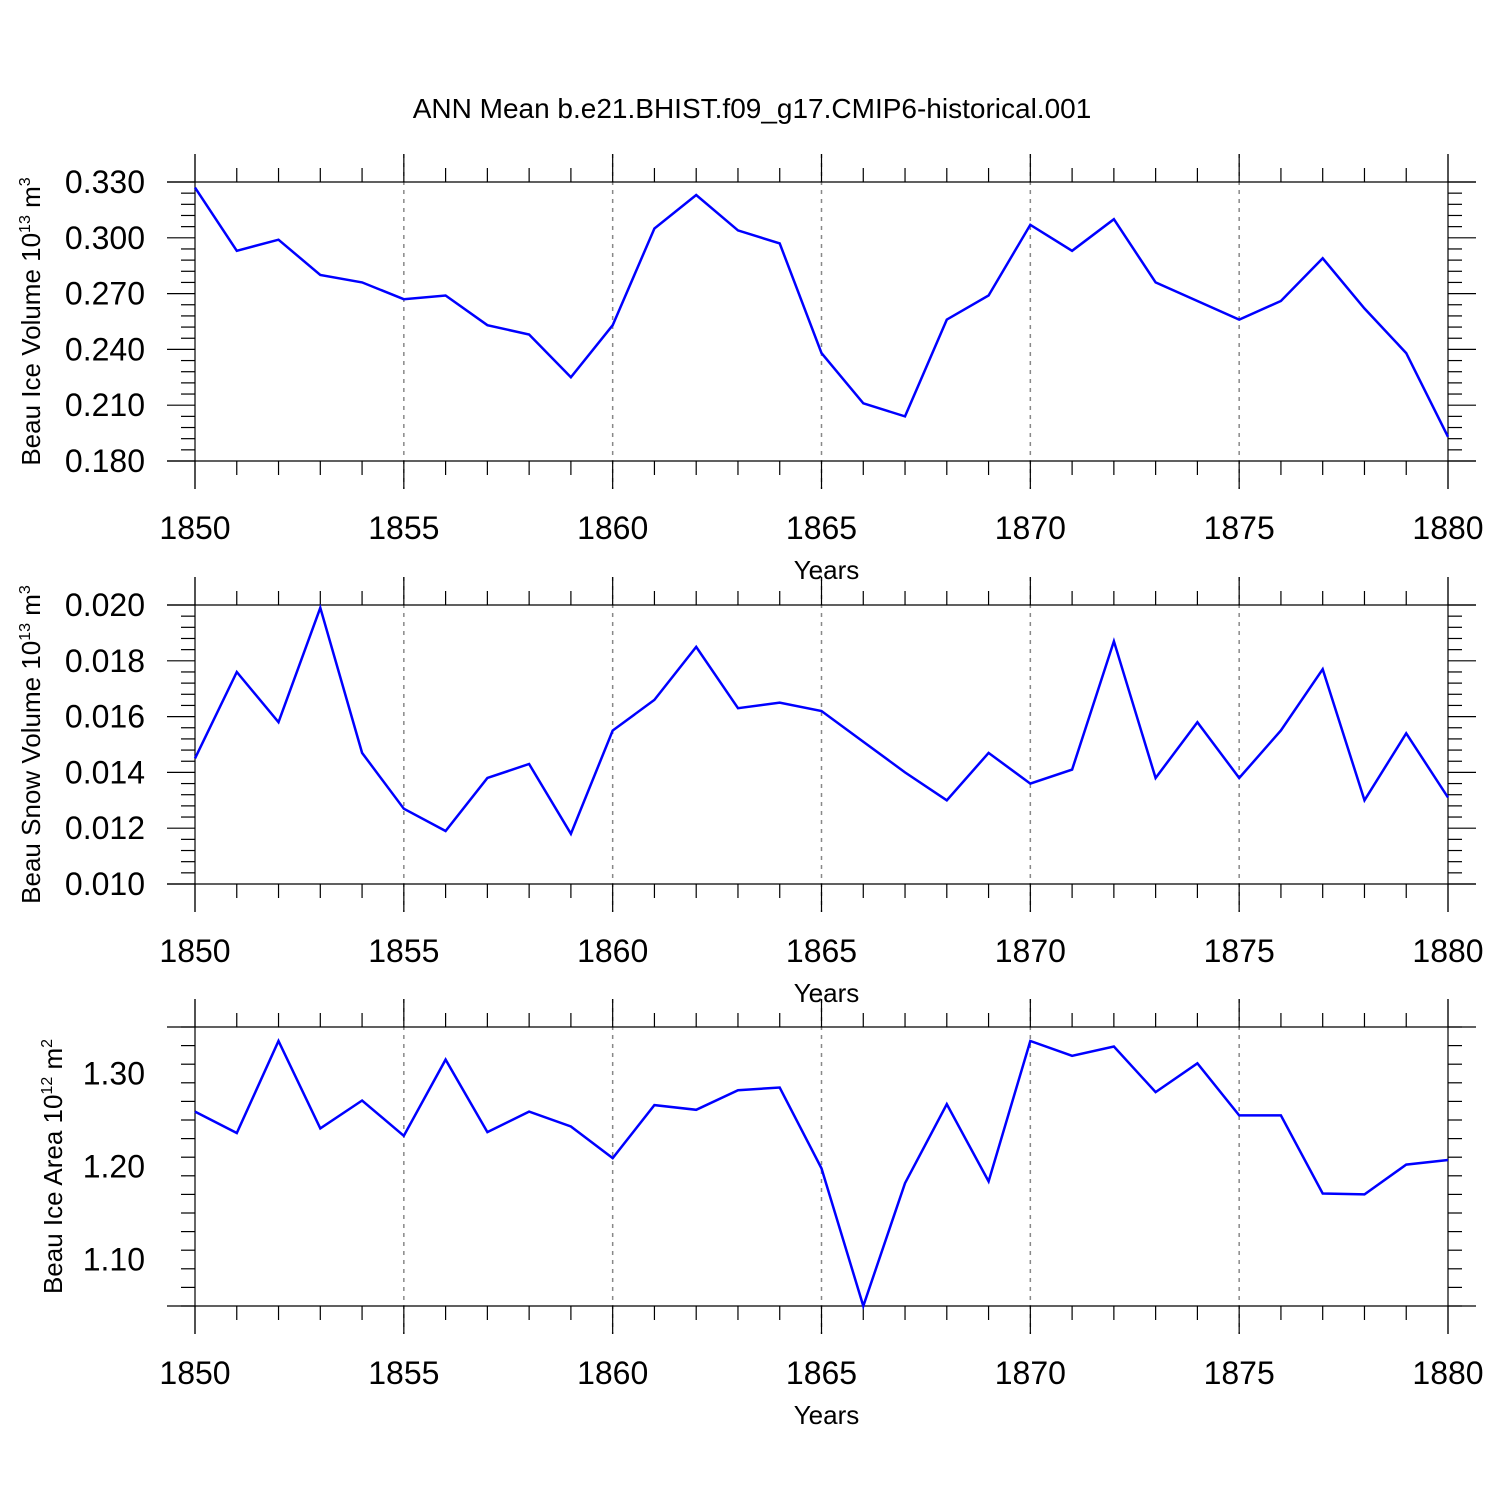  What do you see at coordinates (105, 661) in the screenshot?
I see `y-tick-label: 0.018` at bounding box center [105, 661].